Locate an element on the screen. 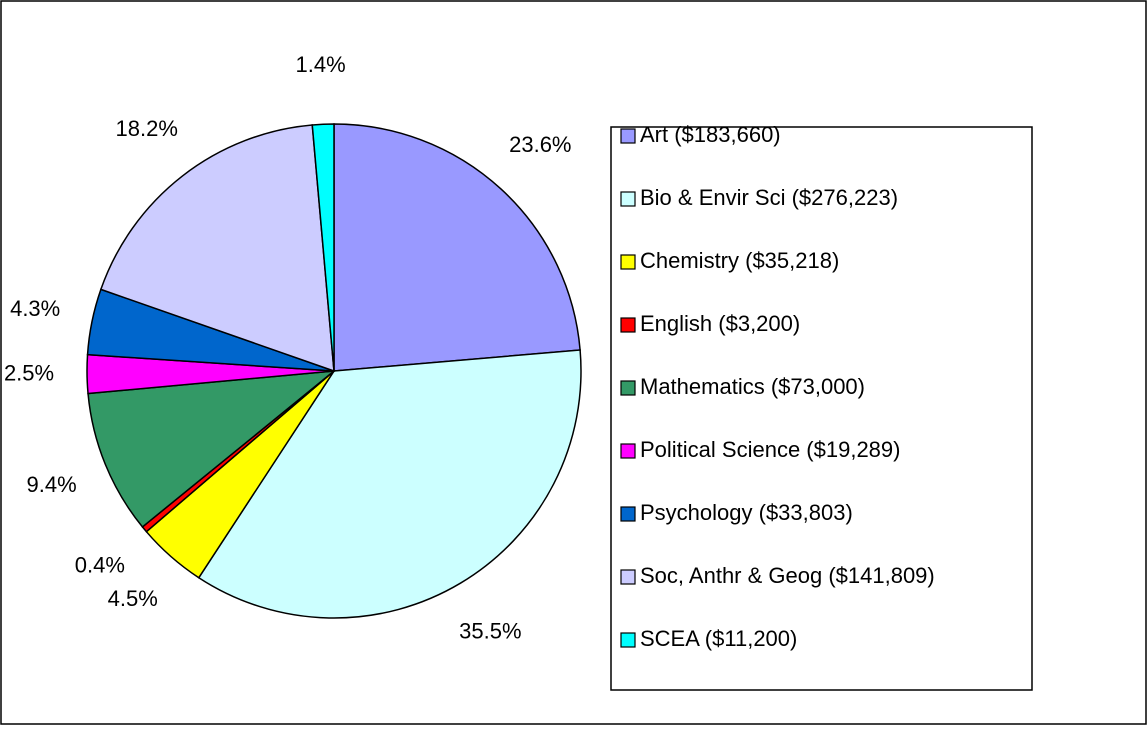 The image size is (1148, 731). legend-label: Political Science ($19,289) is located at coordinates (770, 449).